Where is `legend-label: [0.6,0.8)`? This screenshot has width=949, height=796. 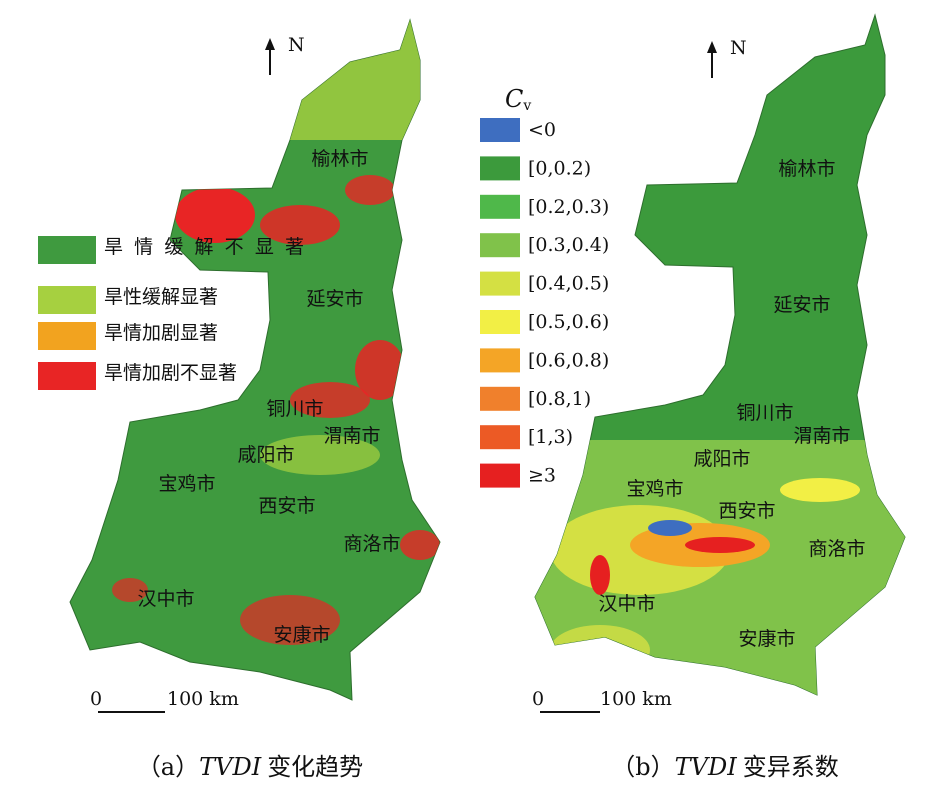 legend-label: [0.6,0.8) is located at coordinates (568, 360).